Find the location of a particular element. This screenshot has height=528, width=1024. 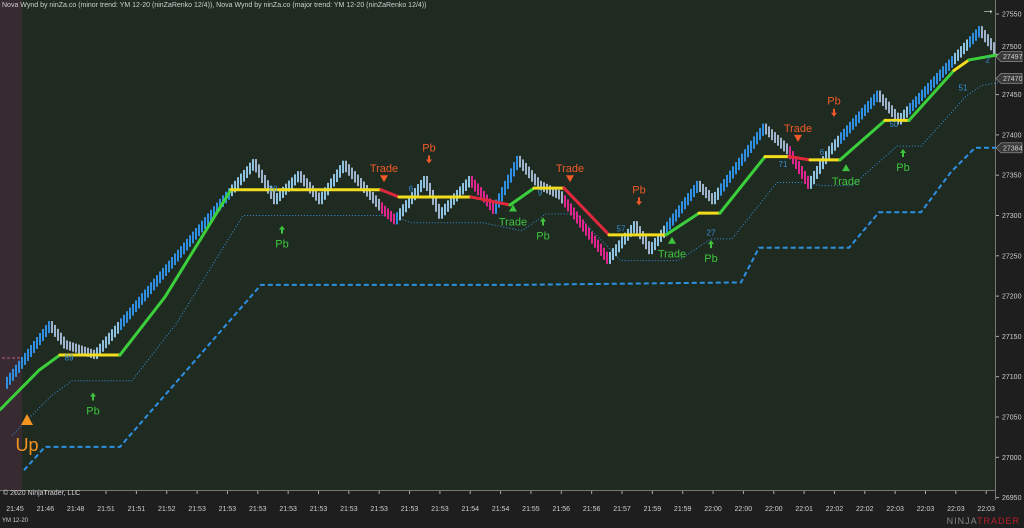

y-tick-label: 27450 is located at coordinates (1012, 95).